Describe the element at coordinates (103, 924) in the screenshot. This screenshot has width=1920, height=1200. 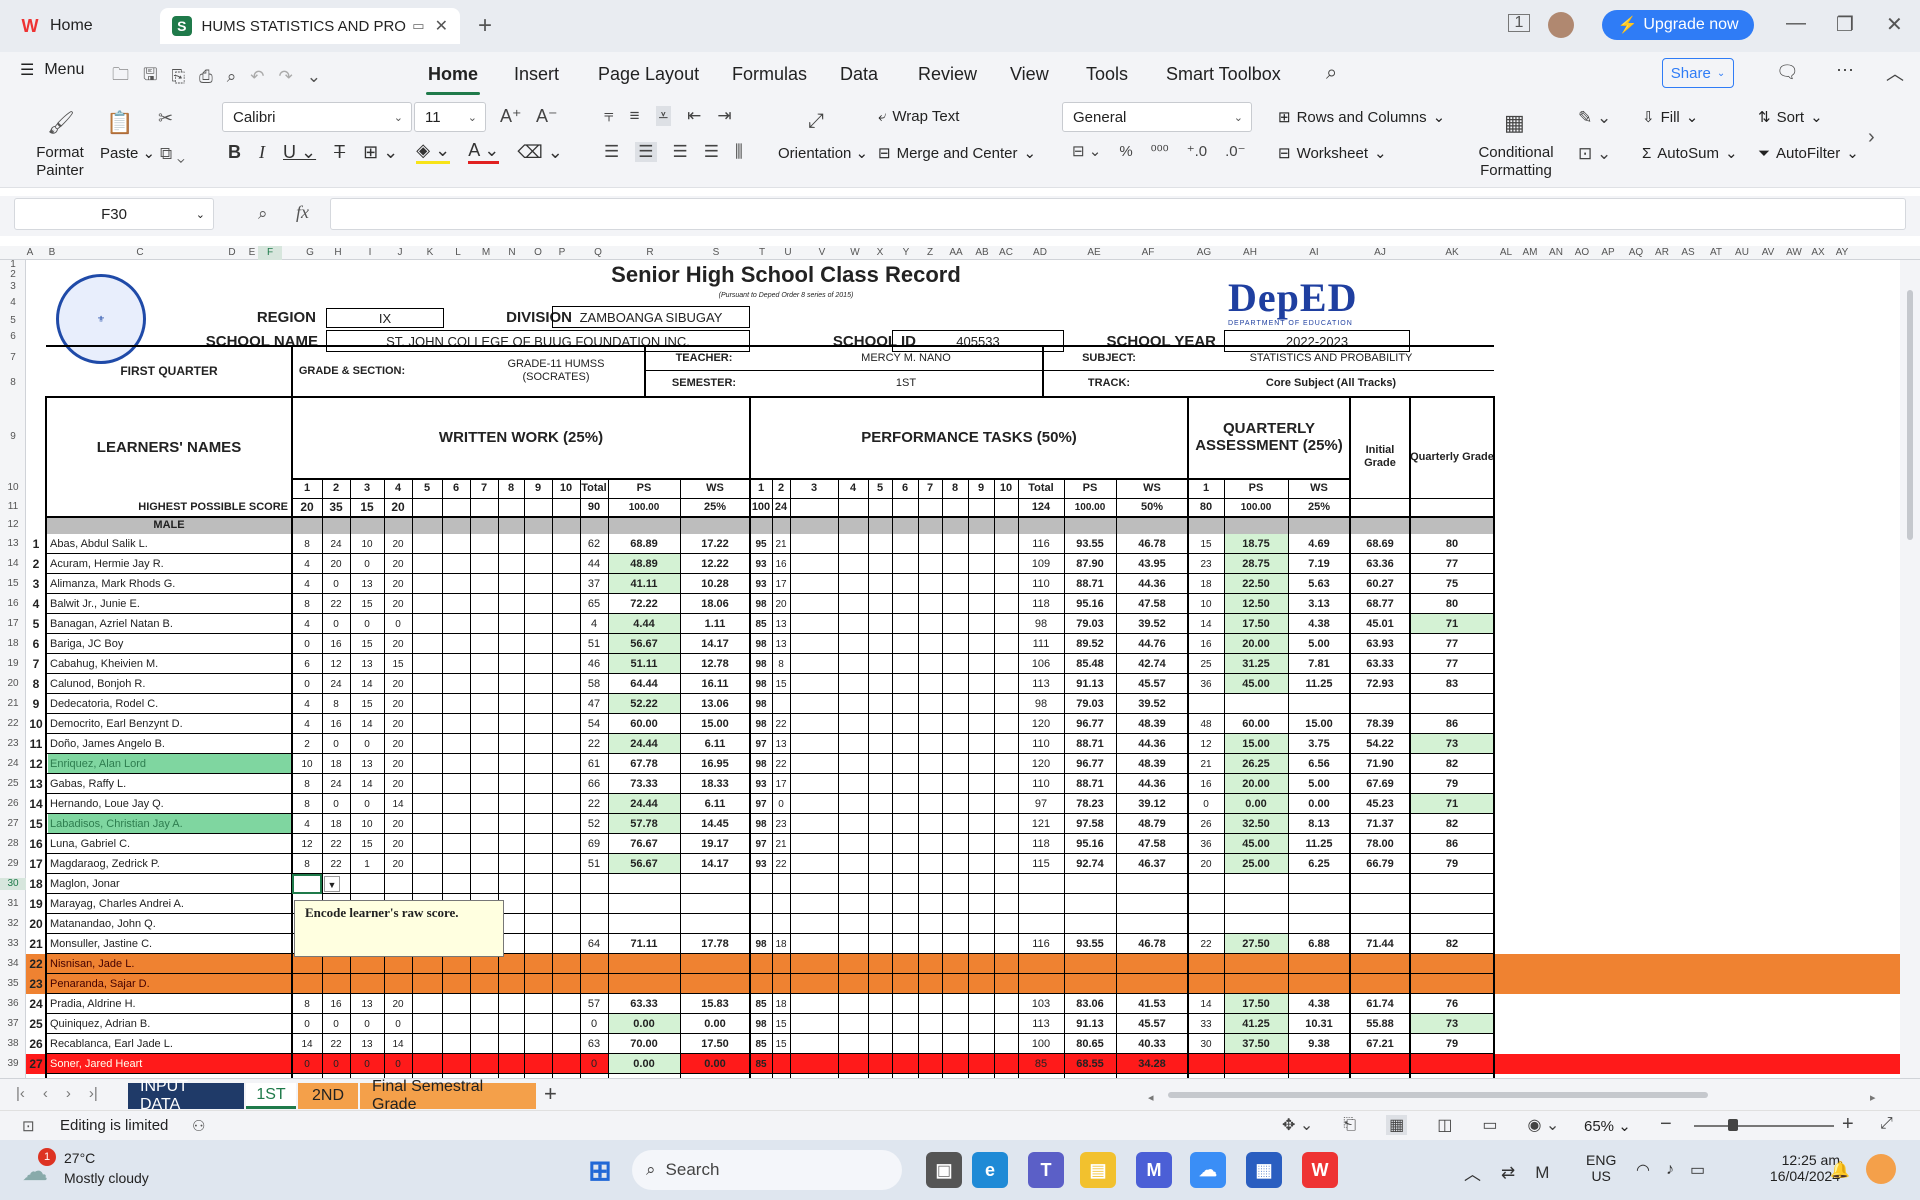
I see `learner-name: Matanandao, John Q.` at that location.